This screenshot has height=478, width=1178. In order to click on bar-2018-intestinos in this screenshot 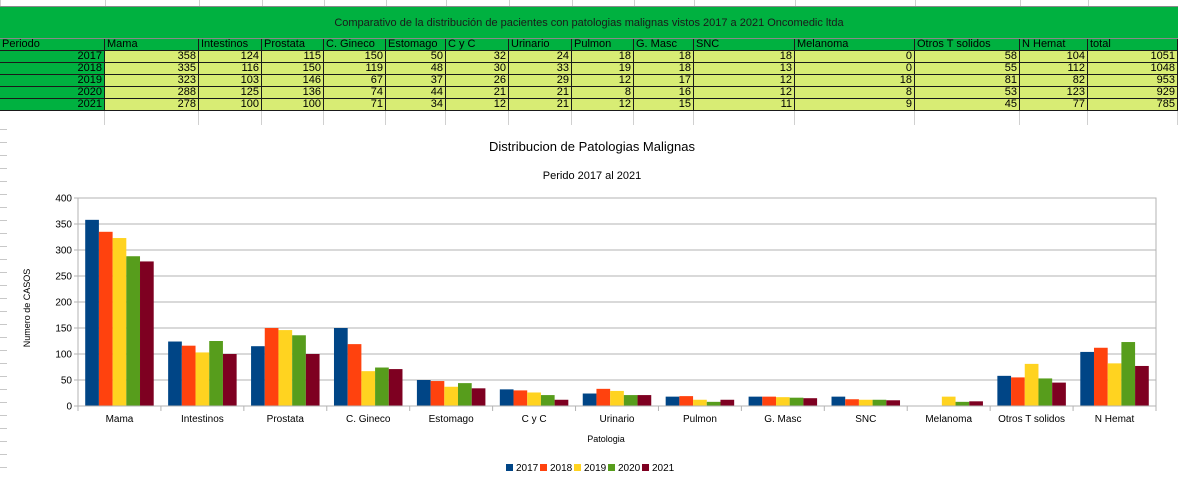, I will do `click(188, 375)`.